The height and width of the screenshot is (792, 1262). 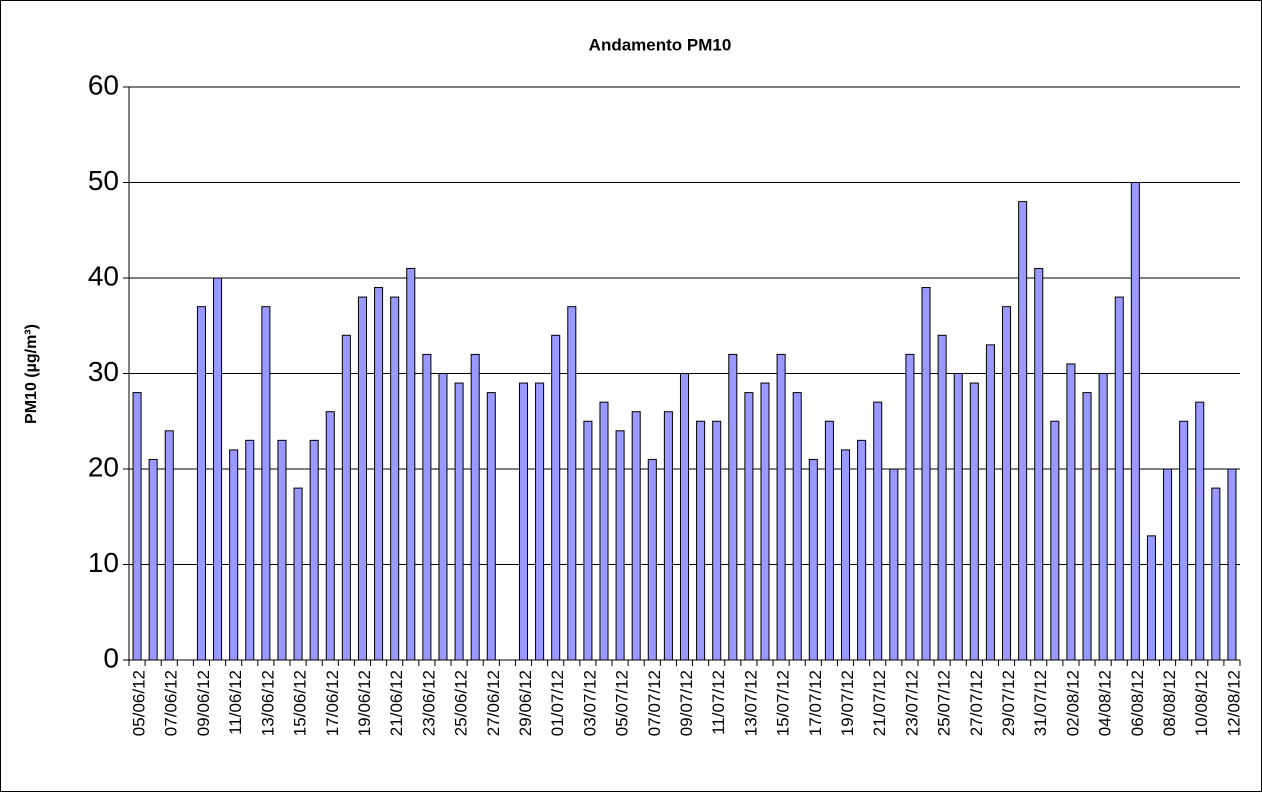 What do you see at coordinates (332, 703) in the screenshot?
I see `x-tick-label: 17/06/12` at bounding box center [332, 703].